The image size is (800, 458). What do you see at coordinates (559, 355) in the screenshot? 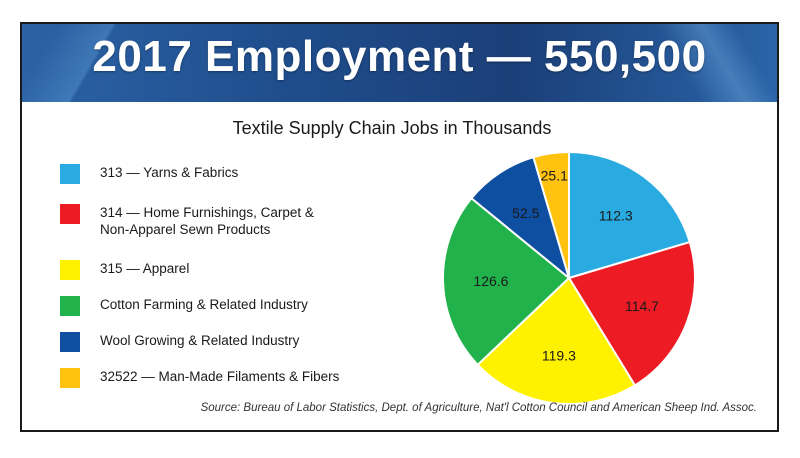
I see `pie-slice-value-label: 119.3` at bounding box center [559, 355].